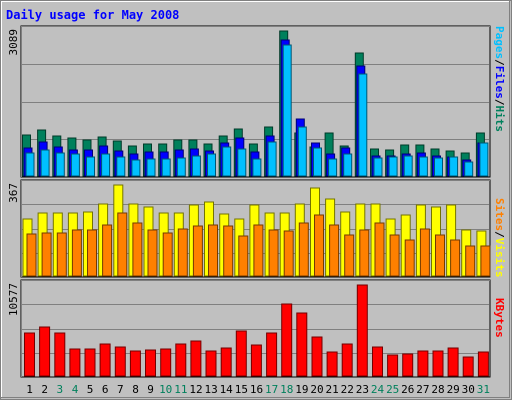 The image size is (512, 400). Describe the element at coordinates (180, 389) in the screenshot. I see `x-tick-label-day-11: 11` at that location.